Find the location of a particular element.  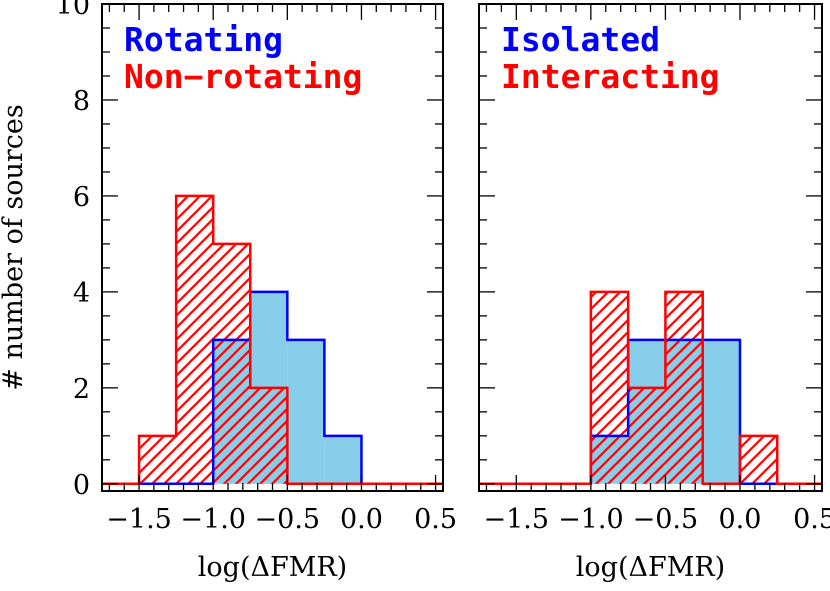

y-tick-label: 8 is located at coordinates (81, 101).